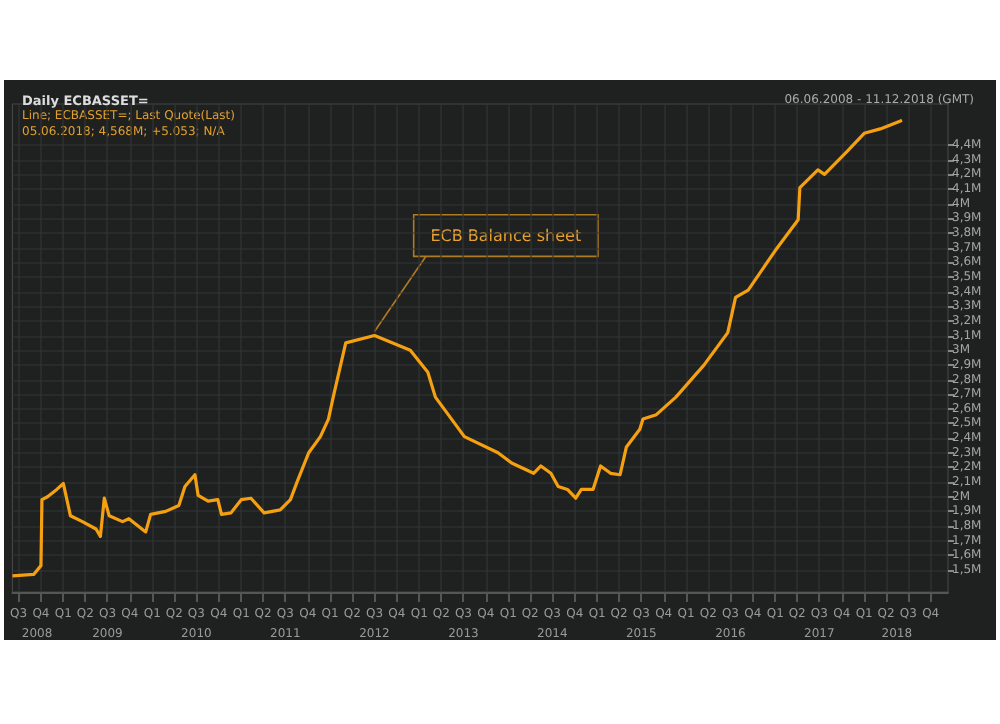  I want to click on annotation: ECB Balance sheet, so click(506, 235).